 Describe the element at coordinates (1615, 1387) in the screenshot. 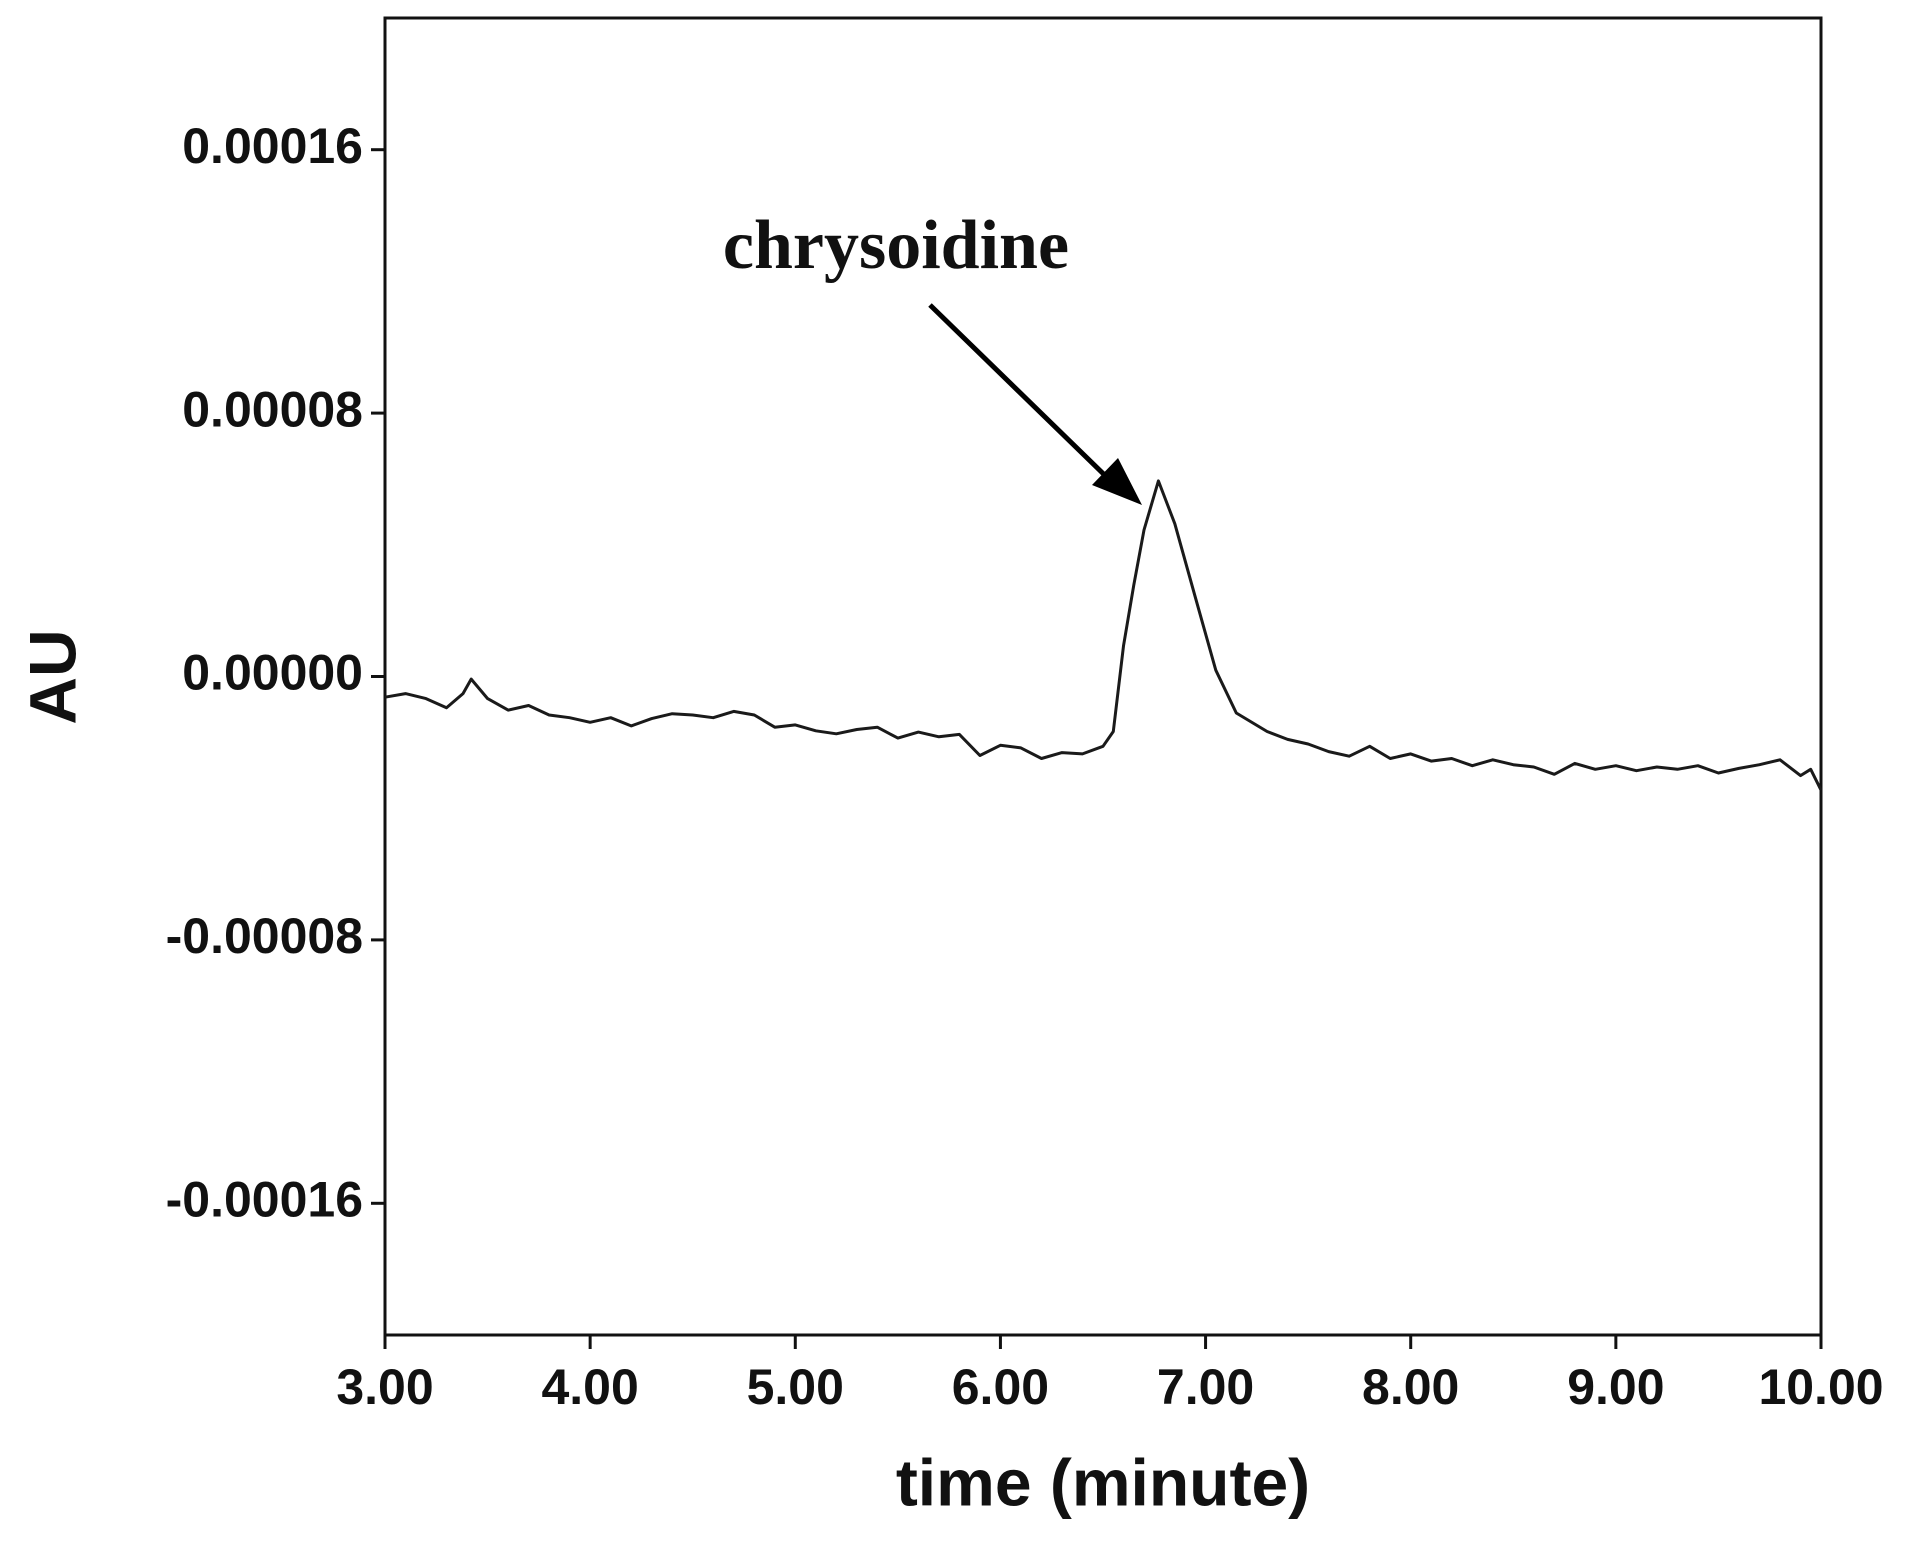

I see `x-tick-label: 9.00` at that location.